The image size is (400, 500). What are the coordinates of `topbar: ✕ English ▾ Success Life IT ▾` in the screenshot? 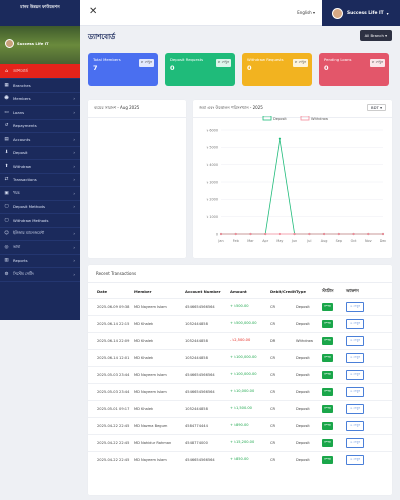 It's located at (240, 13).